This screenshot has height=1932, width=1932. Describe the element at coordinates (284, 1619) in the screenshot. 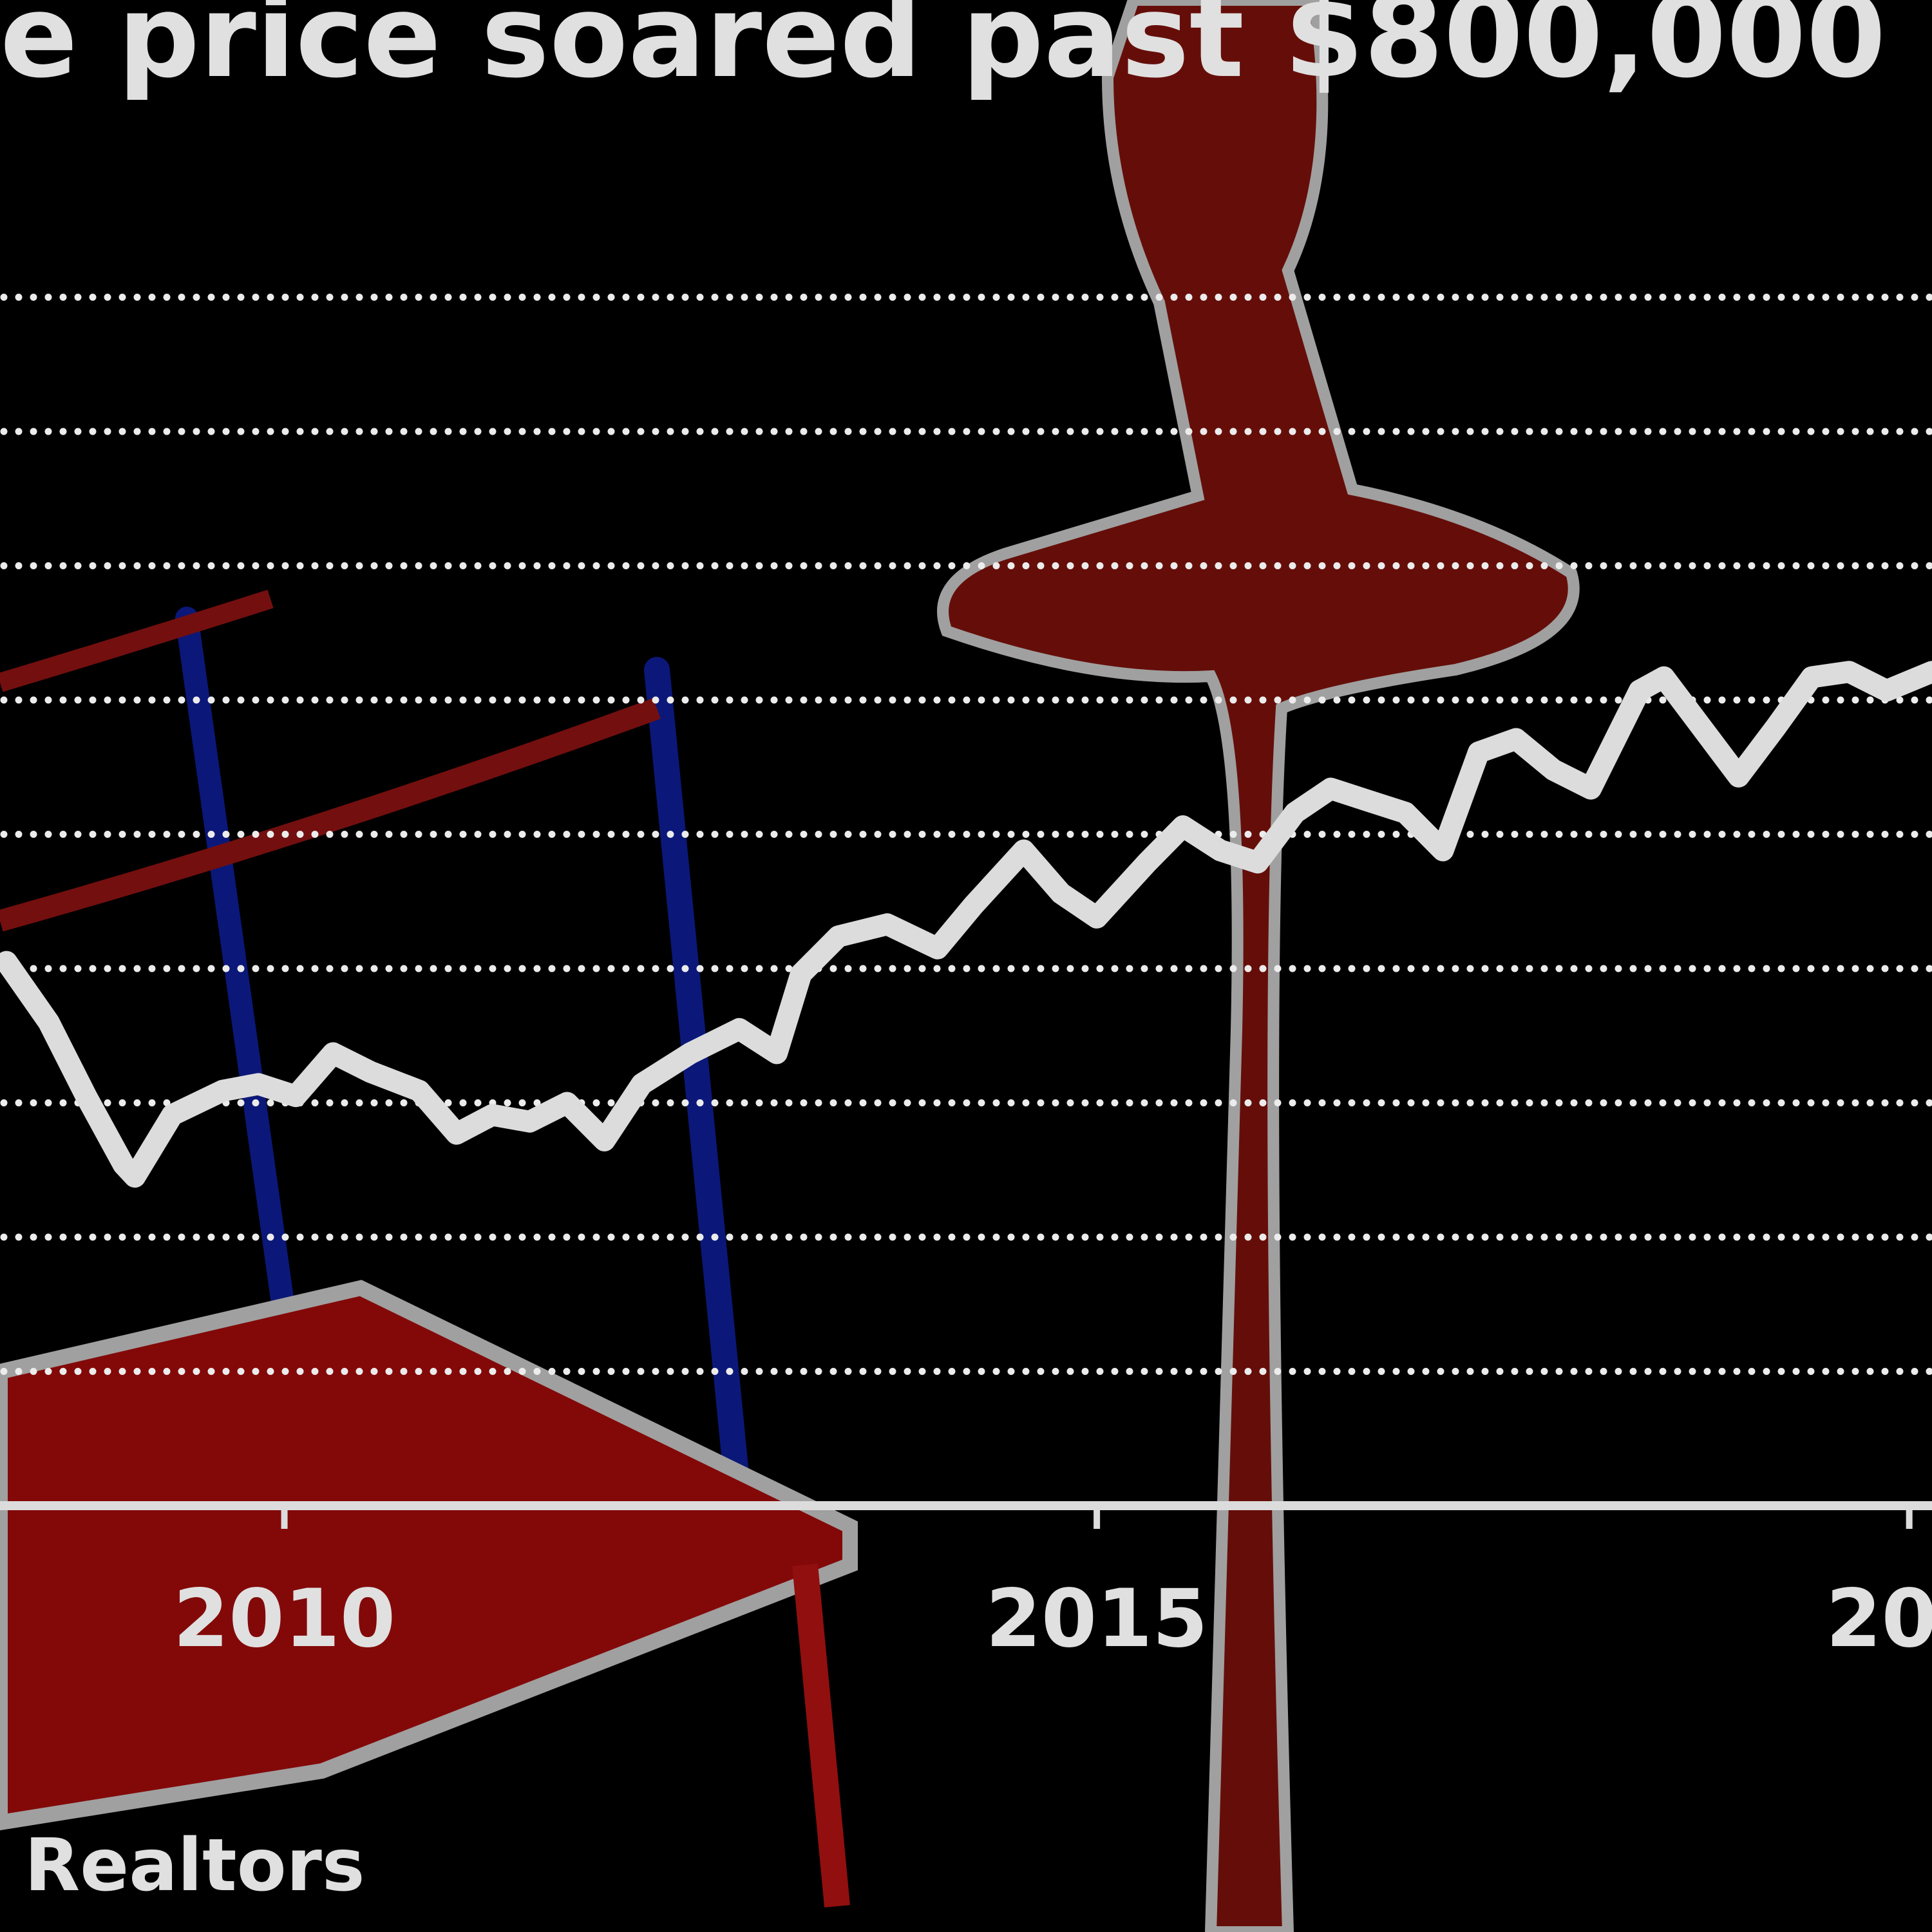

I see `x-tick-label: 2010` at that location.